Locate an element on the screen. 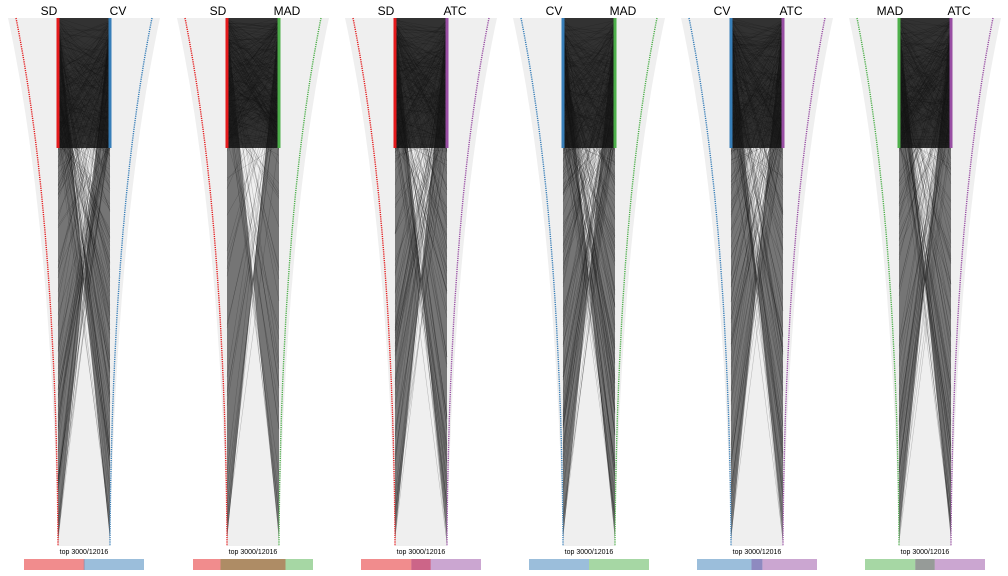  panel-sd-atc: SD ATC top 3000/12016 is located at coordinates (421, 287).